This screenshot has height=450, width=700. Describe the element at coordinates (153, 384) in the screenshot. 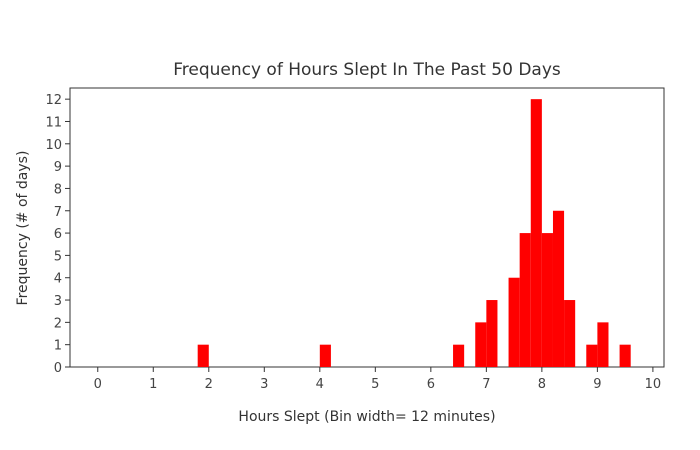

I see `x-tick-label: 1` at that location.